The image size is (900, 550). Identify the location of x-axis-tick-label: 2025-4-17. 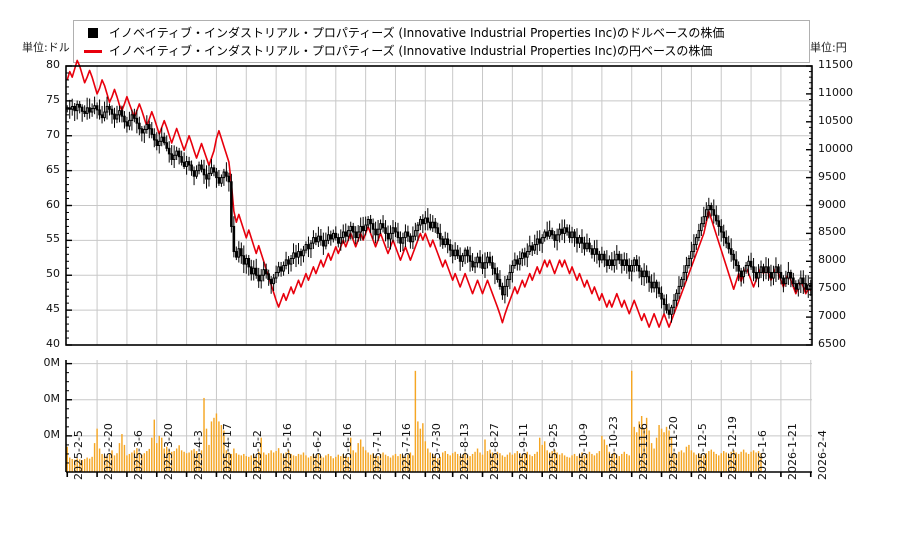
(228, 451).